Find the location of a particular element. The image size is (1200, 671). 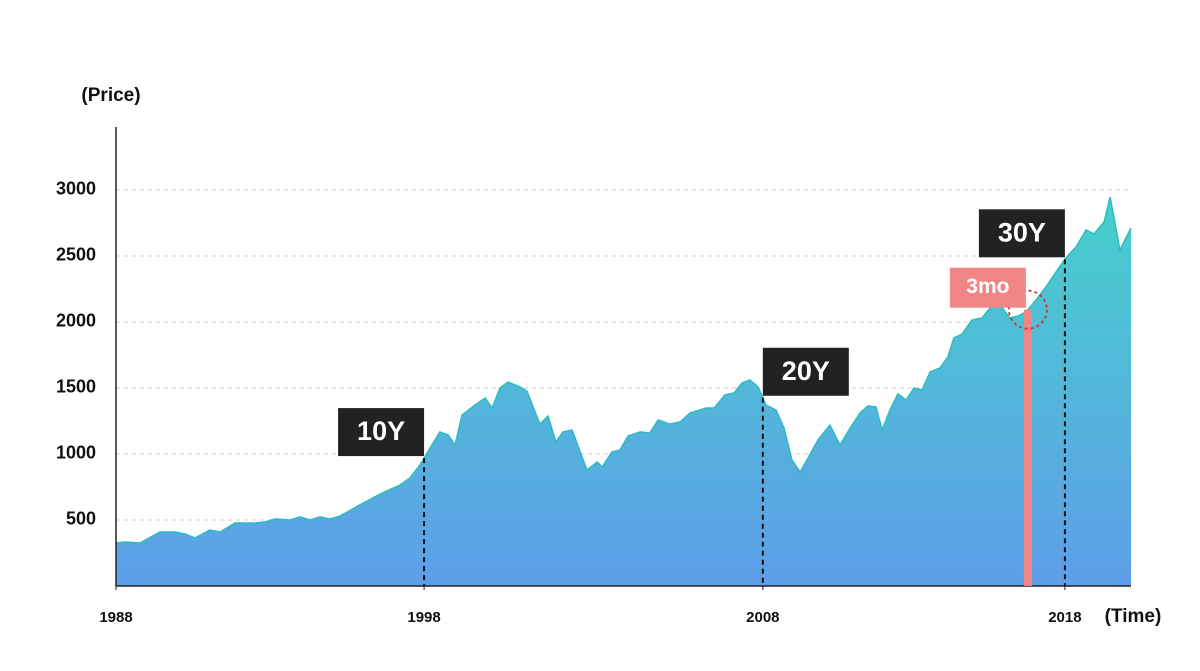

highlight-circle is located at coordinates (1027, 309).